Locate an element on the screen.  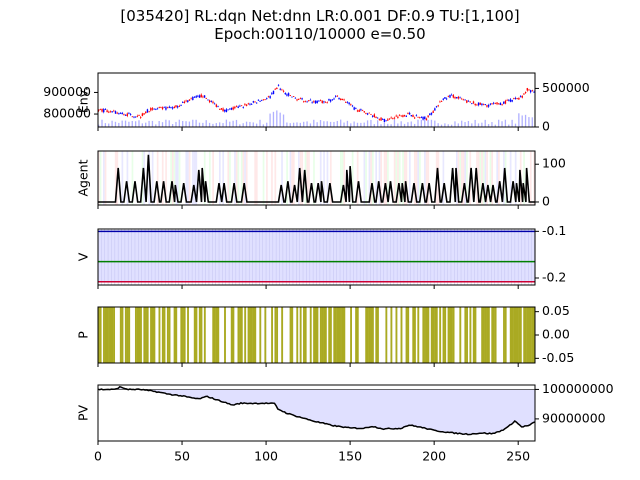
axes-frame is located at coordinates (316, 413).